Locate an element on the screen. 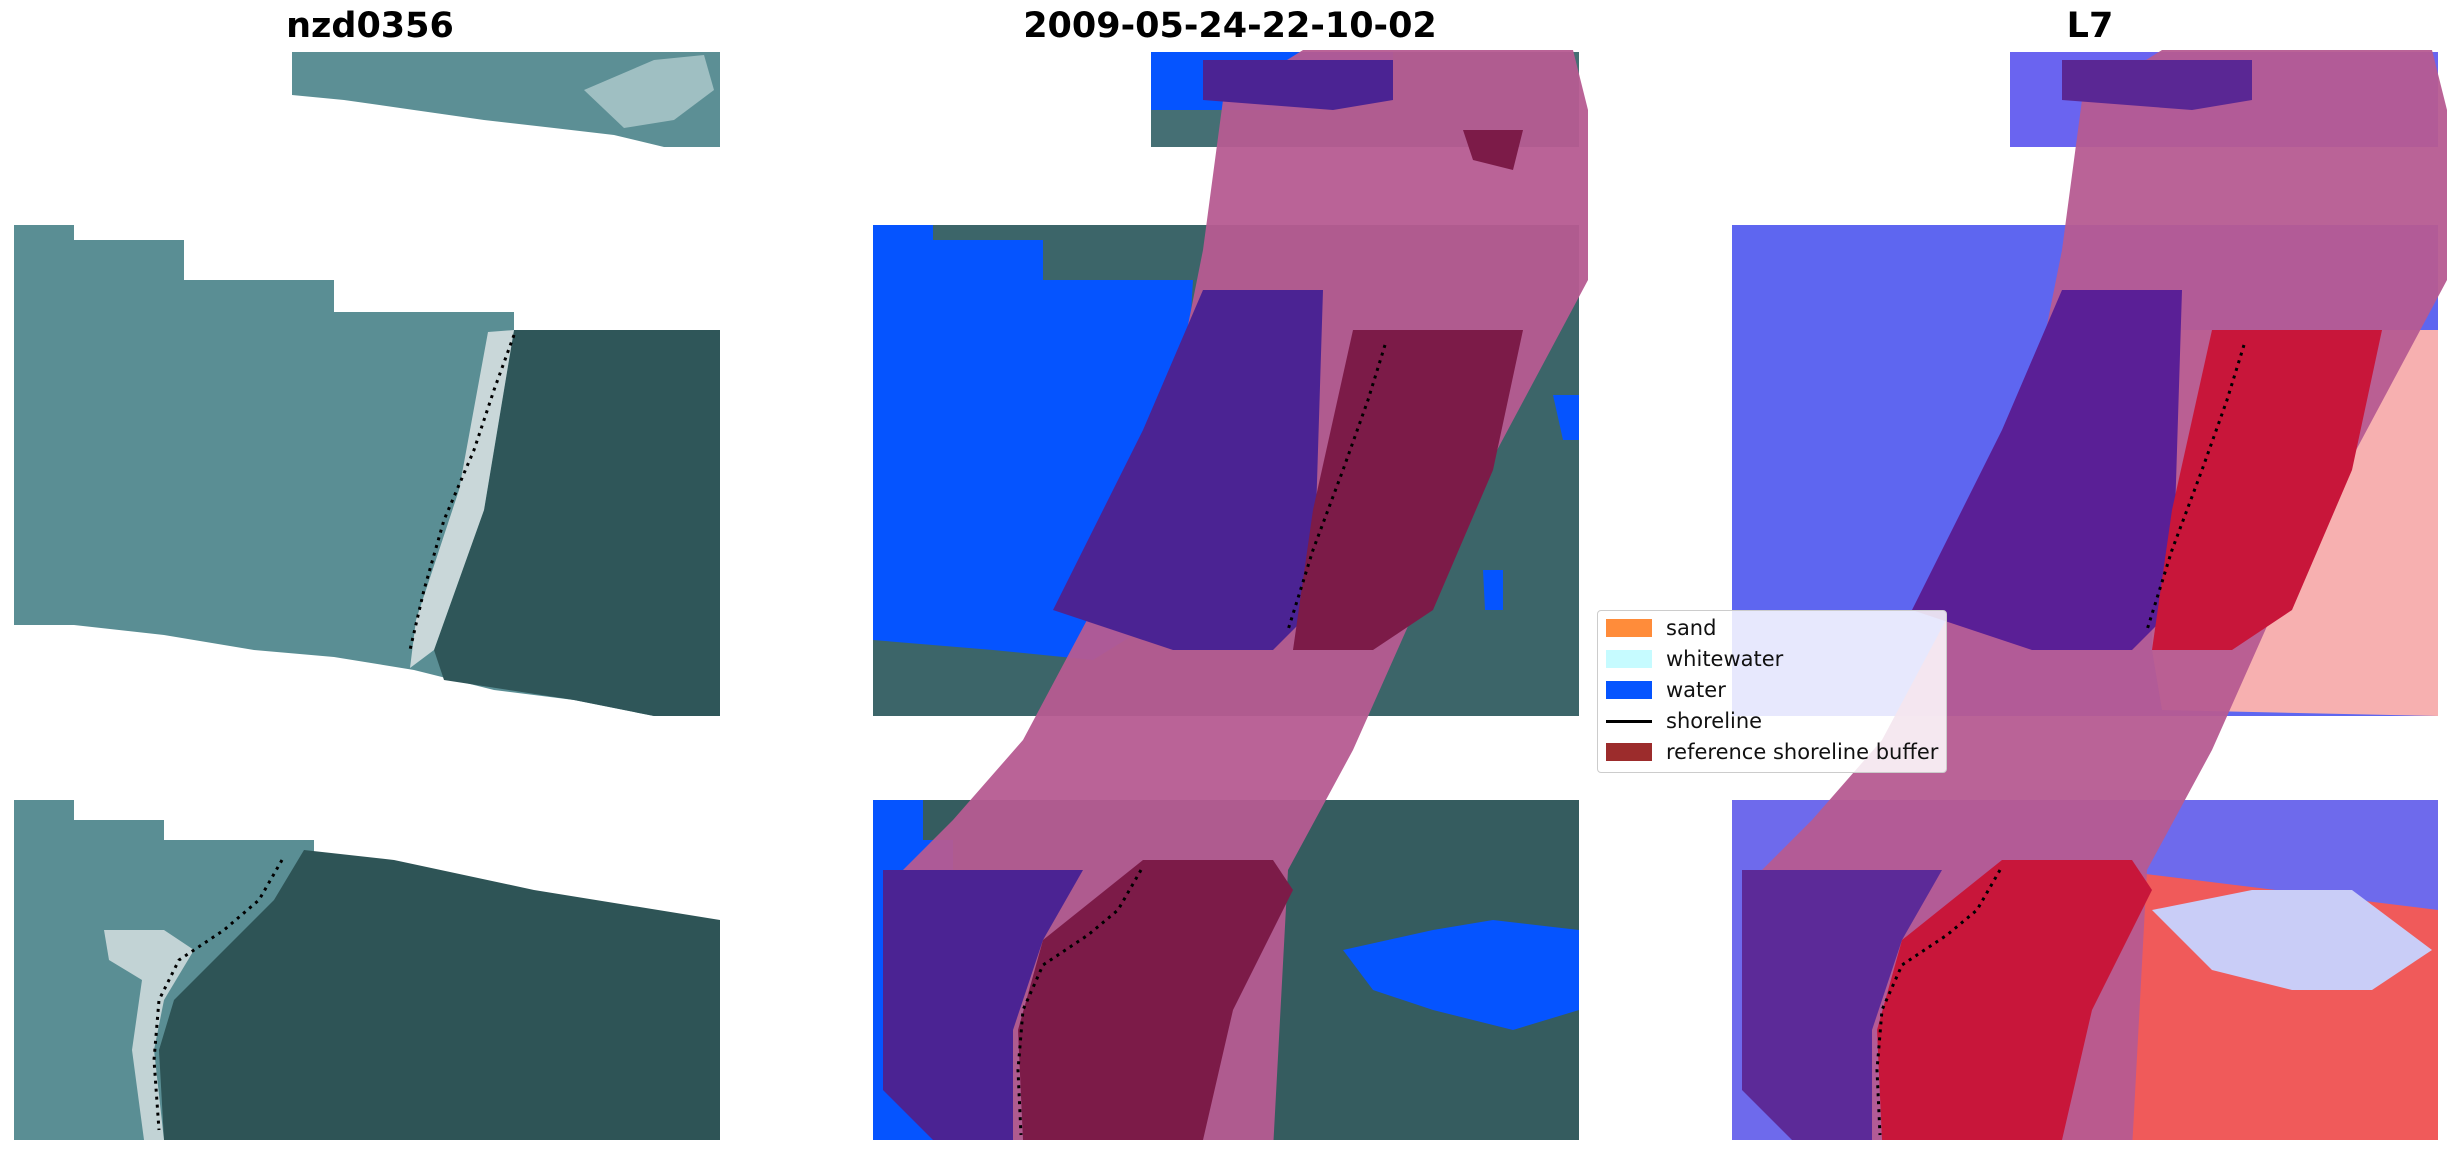  legend-item-whitewater: whitewater is located at coordinates (1694, 659).